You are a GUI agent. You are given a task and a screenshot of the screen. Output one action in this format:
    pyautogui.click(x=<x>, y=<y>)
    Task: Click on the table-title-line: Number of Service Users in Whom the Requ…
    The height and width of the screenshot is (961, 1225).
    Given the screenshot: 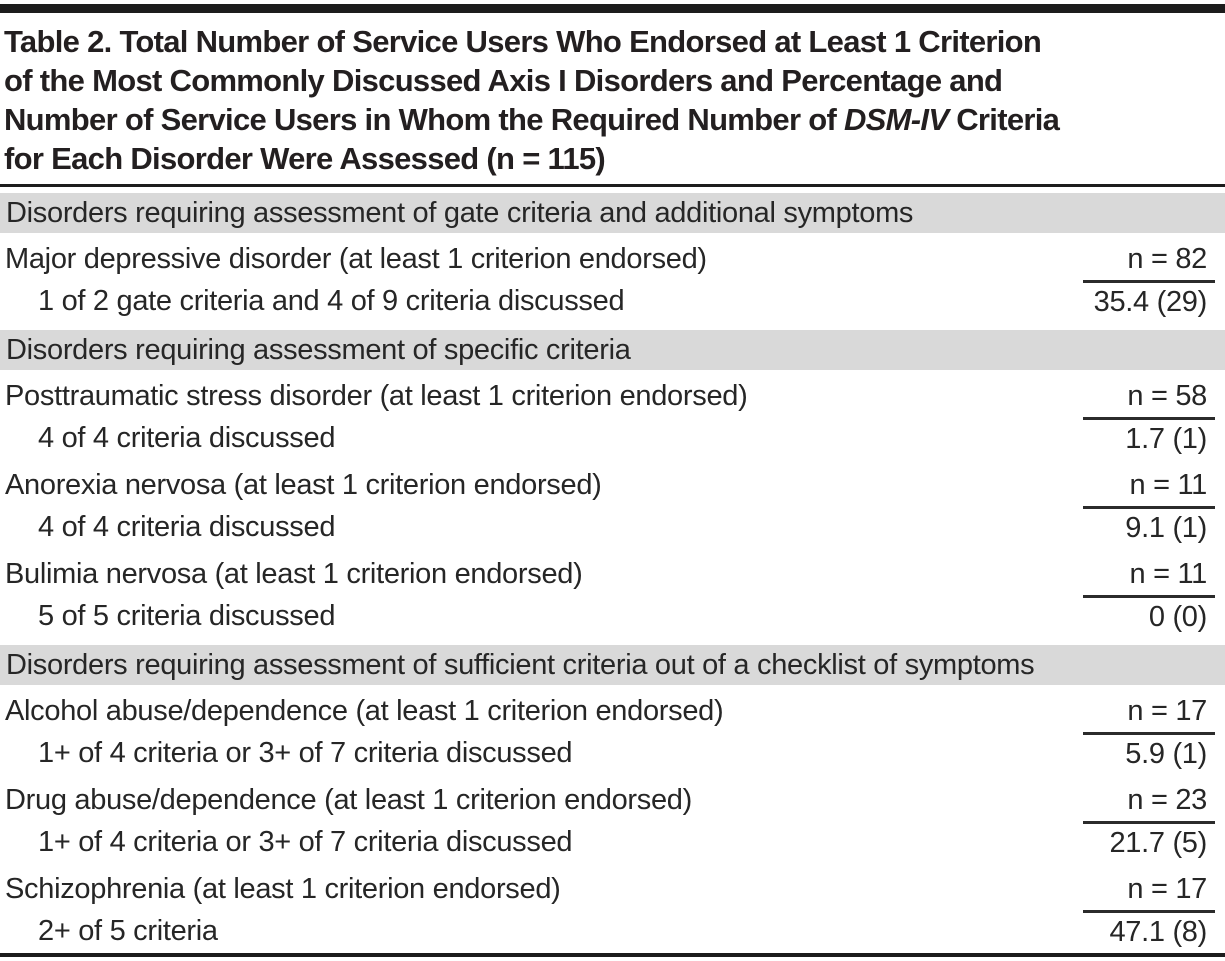 What is the action you would take?
    pyautogui.click(x=532, y=119)
    